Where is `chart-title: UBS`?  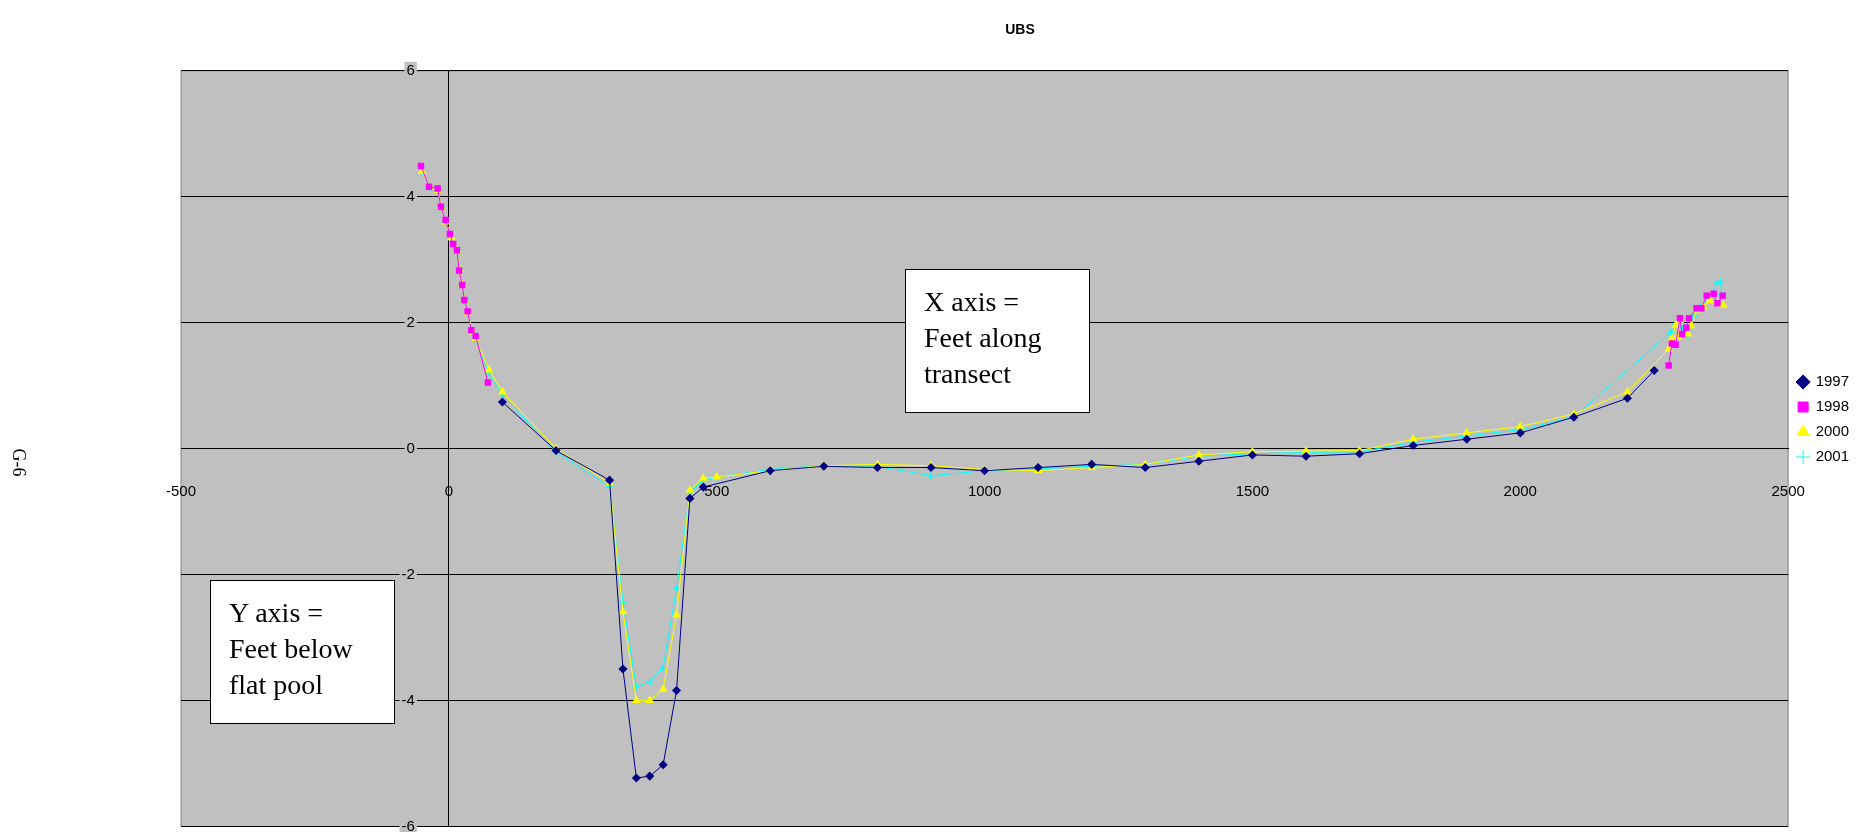 chart-title: UBS is located at coordinates (1020, 29).